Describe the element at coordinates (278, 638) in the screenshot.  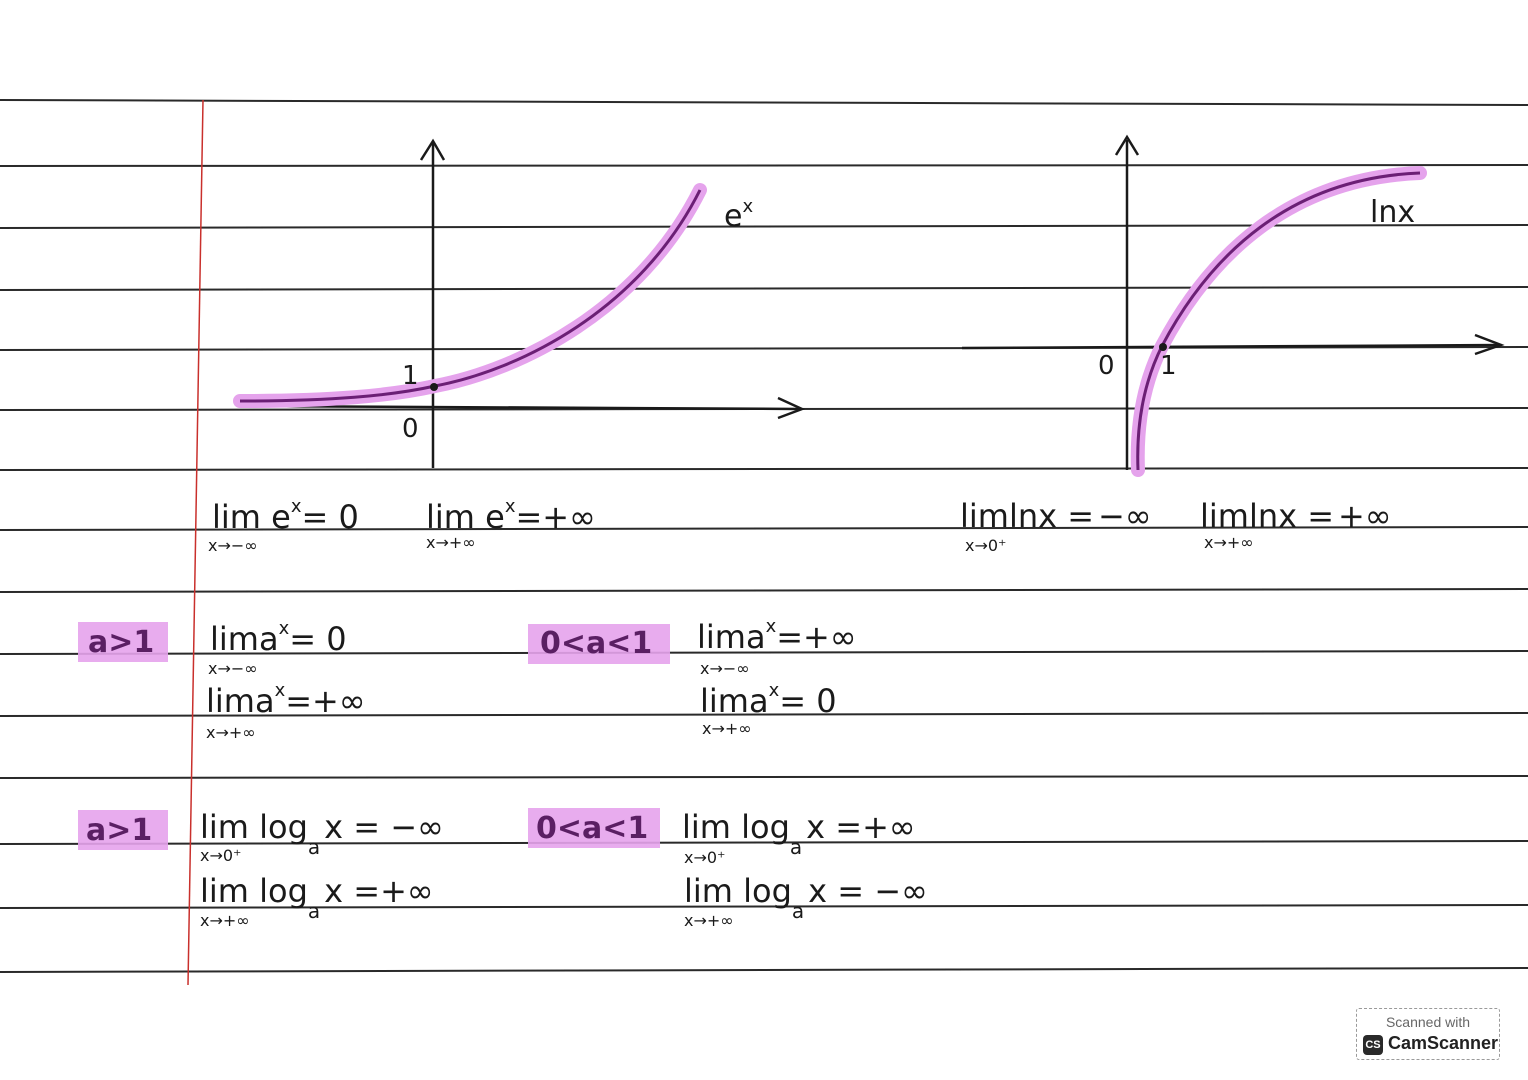
I see `power-case1-line1: limax= 0` at that location.